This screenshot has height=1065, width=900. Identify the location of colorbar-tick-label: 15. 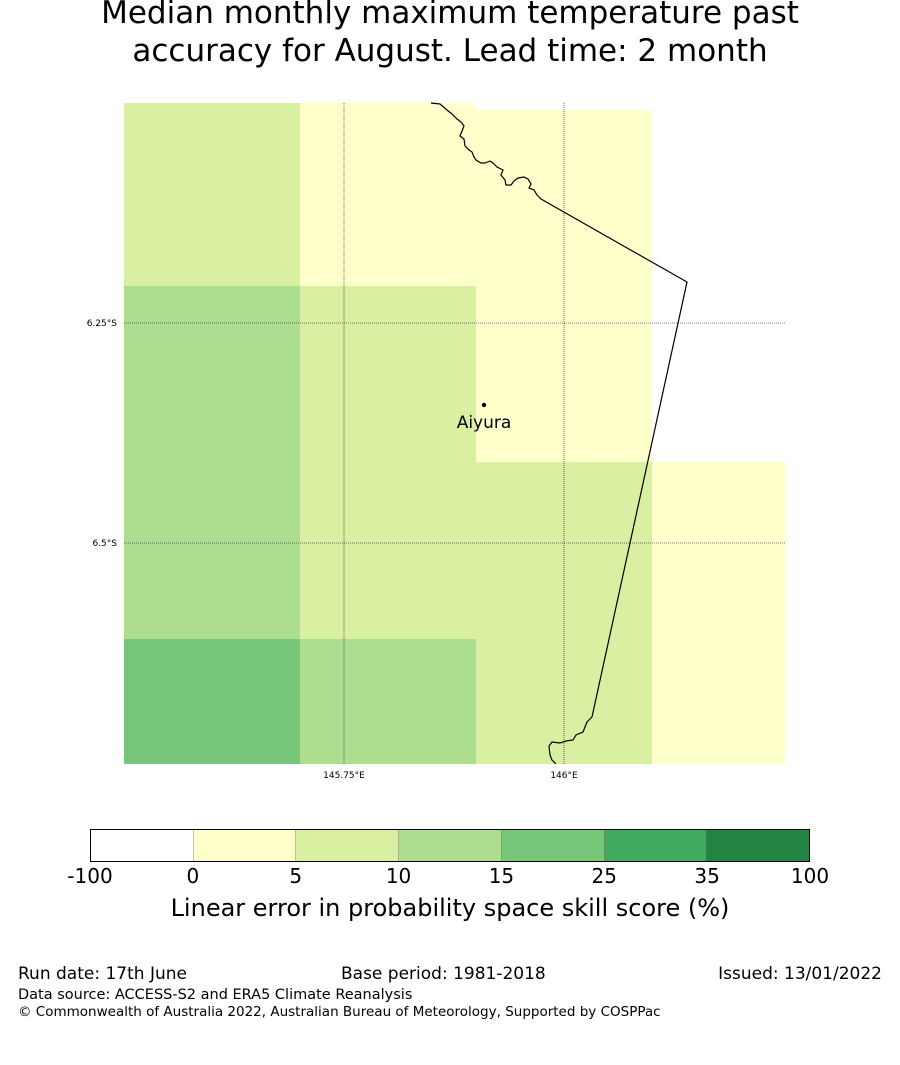
(501, 876).